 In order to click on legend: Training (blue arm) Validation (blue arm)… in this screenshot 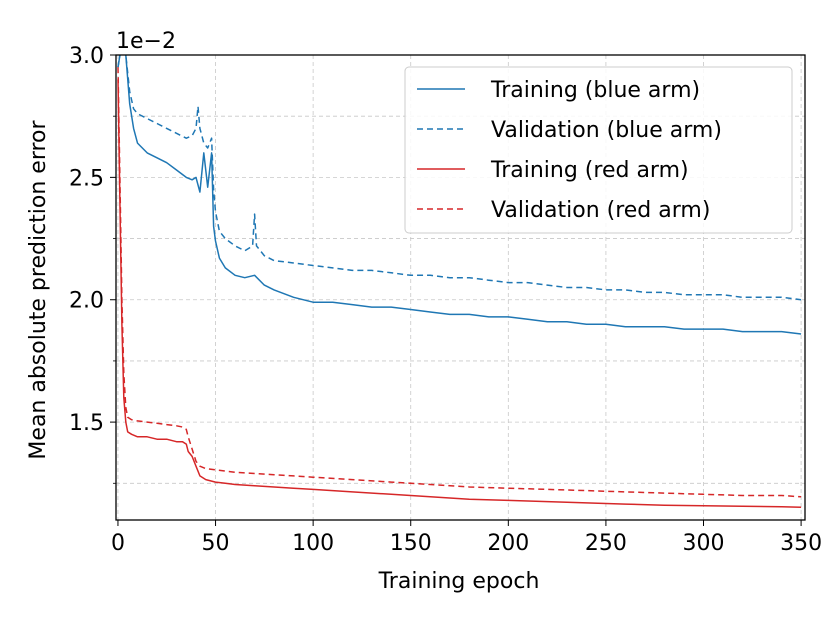, I will do `click(598, 150)`.